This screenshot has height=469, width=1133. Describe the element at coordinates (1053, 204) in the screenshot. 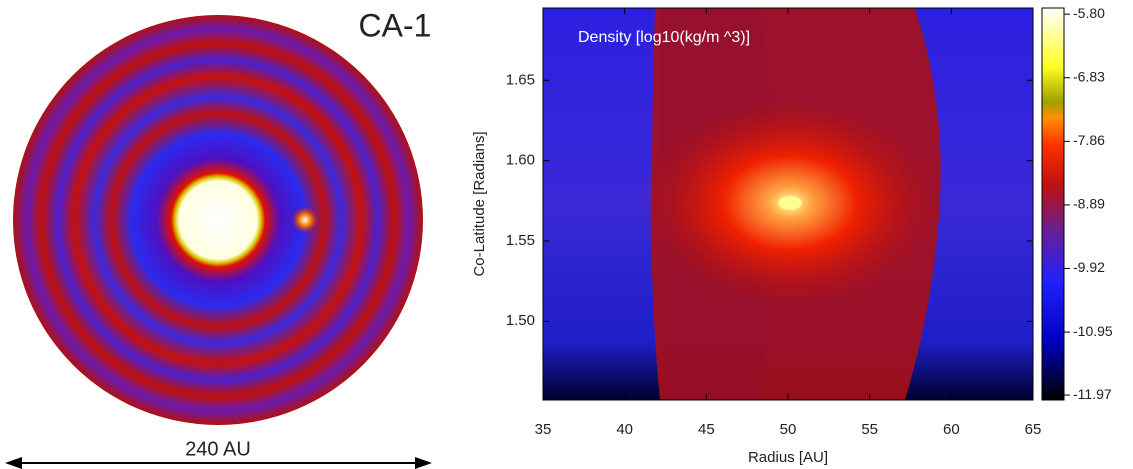

I see `colorbar` at that location.